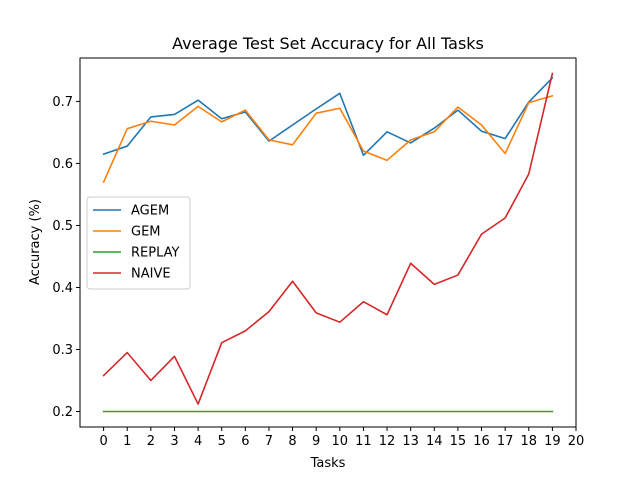 The height and width of the screenshot is (480, 640). I want to click on x-tick-label: 19, so click(552, 441).